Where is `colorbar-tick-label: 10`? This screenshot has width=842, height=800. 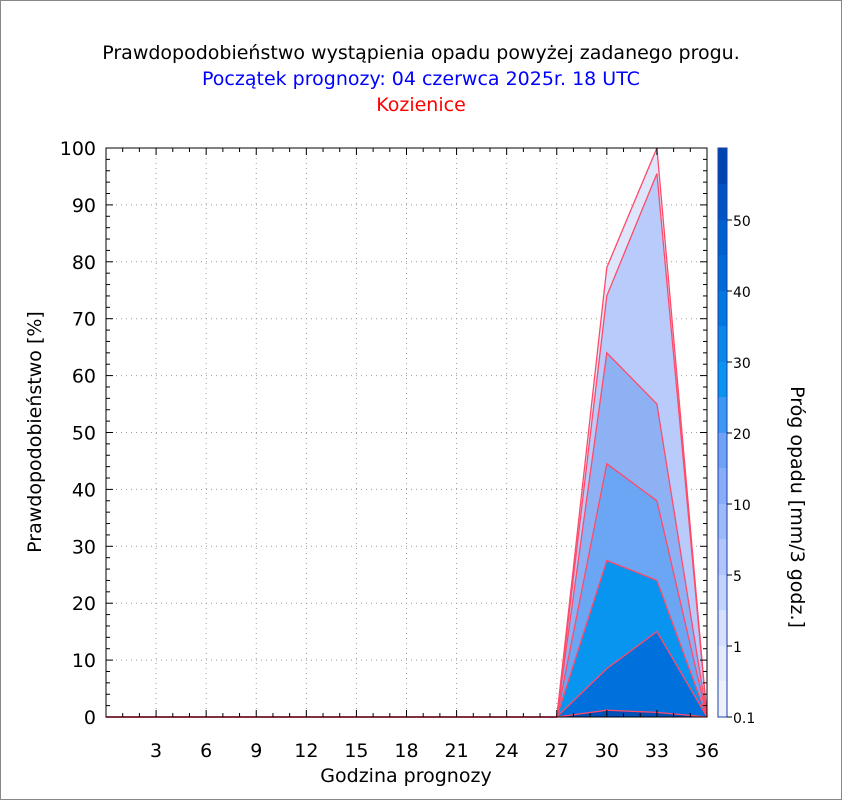
colorbar-tick-label: 10 is located at coordinates (742, 506).